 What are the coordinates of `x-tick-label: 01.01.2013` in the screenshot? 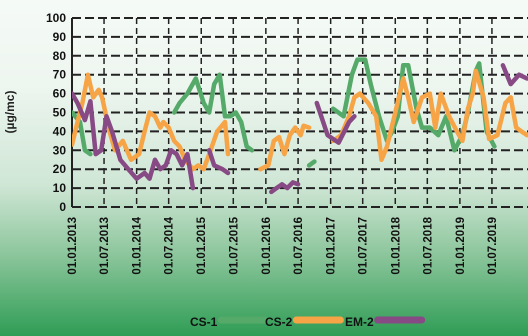 It's located at (73, 246).